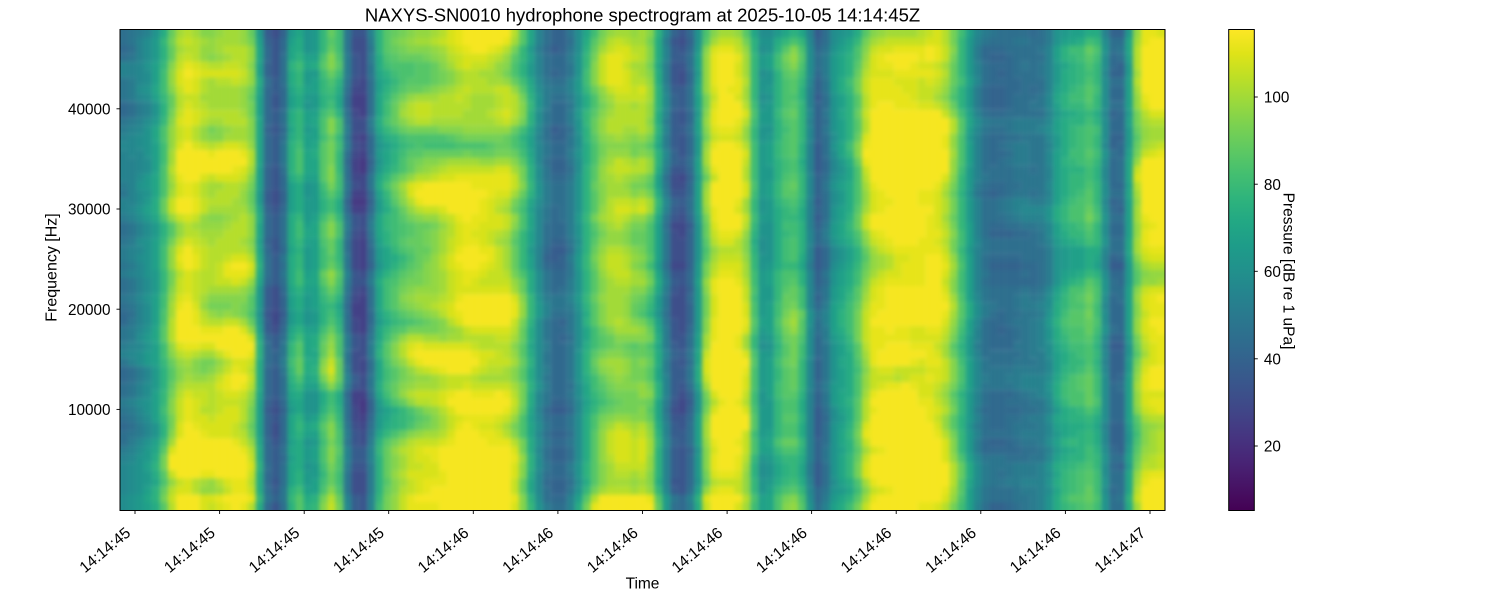 This screenshot has width=1500, height=600. Describe the element at coordinates (1288, 271) in the screenshot. I see `svg-text: Pressure [dB re 1 uPa]` at that location.